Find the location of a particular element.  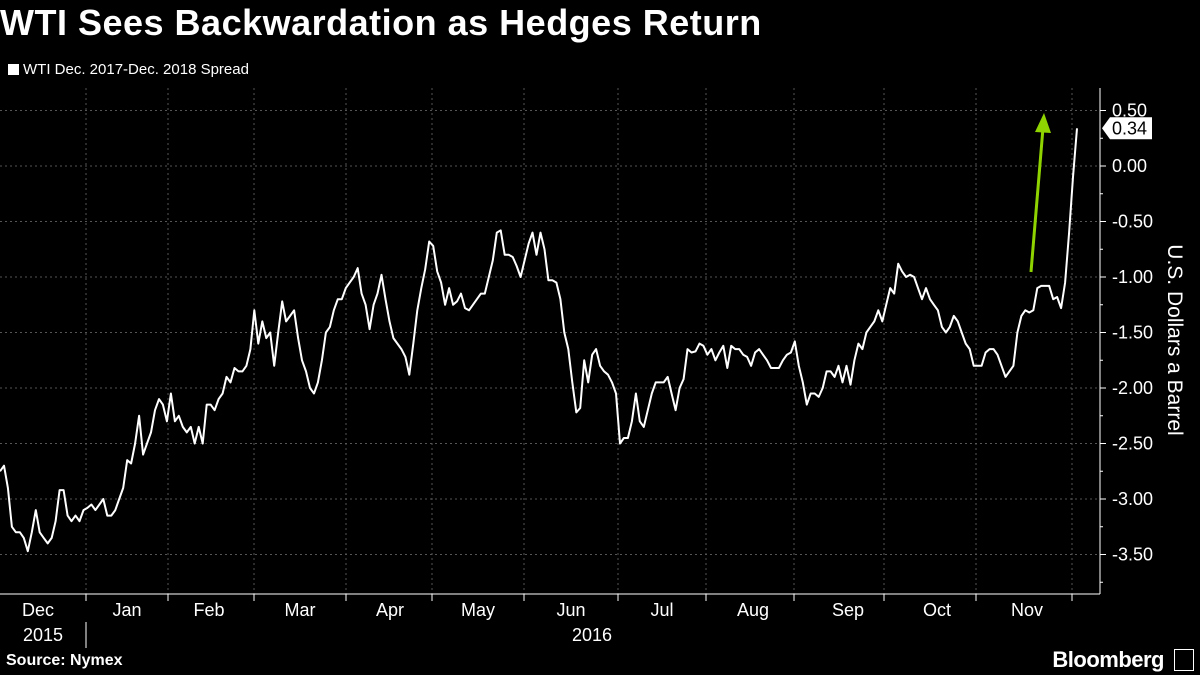

source-note: Source: Nymex is located at coordinates (64, 660).